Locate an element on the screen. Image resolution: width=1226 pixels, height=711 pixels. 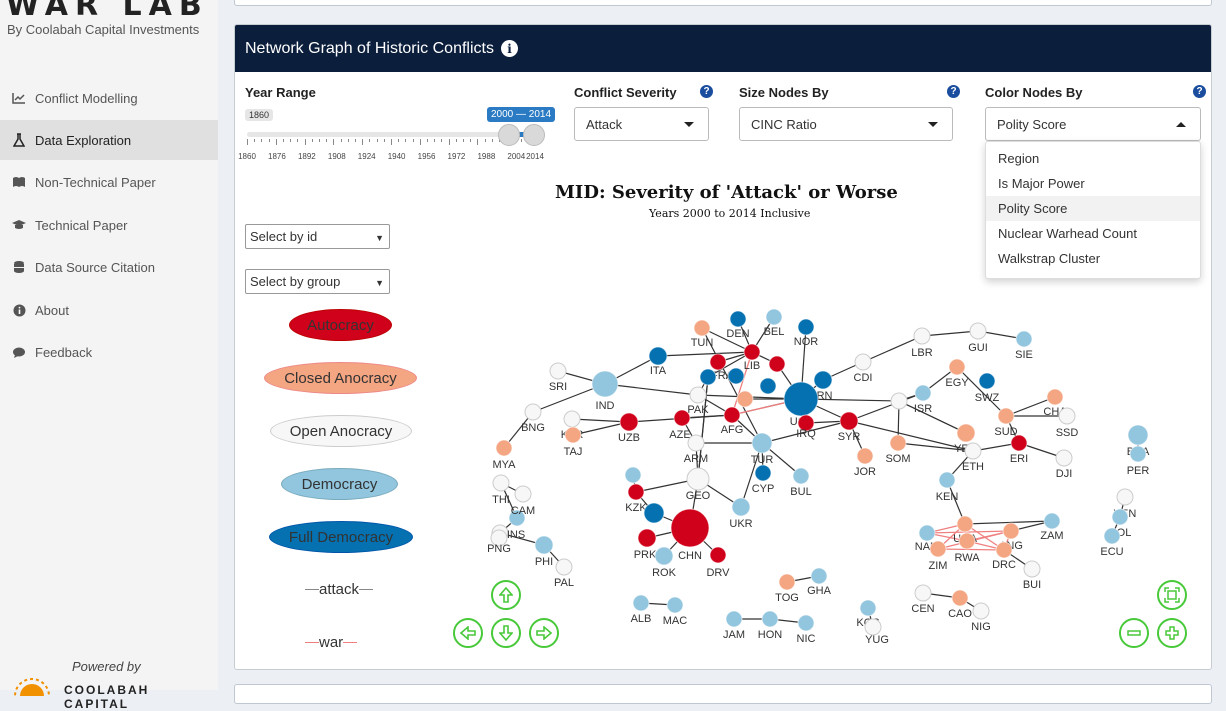
fit-view-button is located at coordinates (1172, 595).